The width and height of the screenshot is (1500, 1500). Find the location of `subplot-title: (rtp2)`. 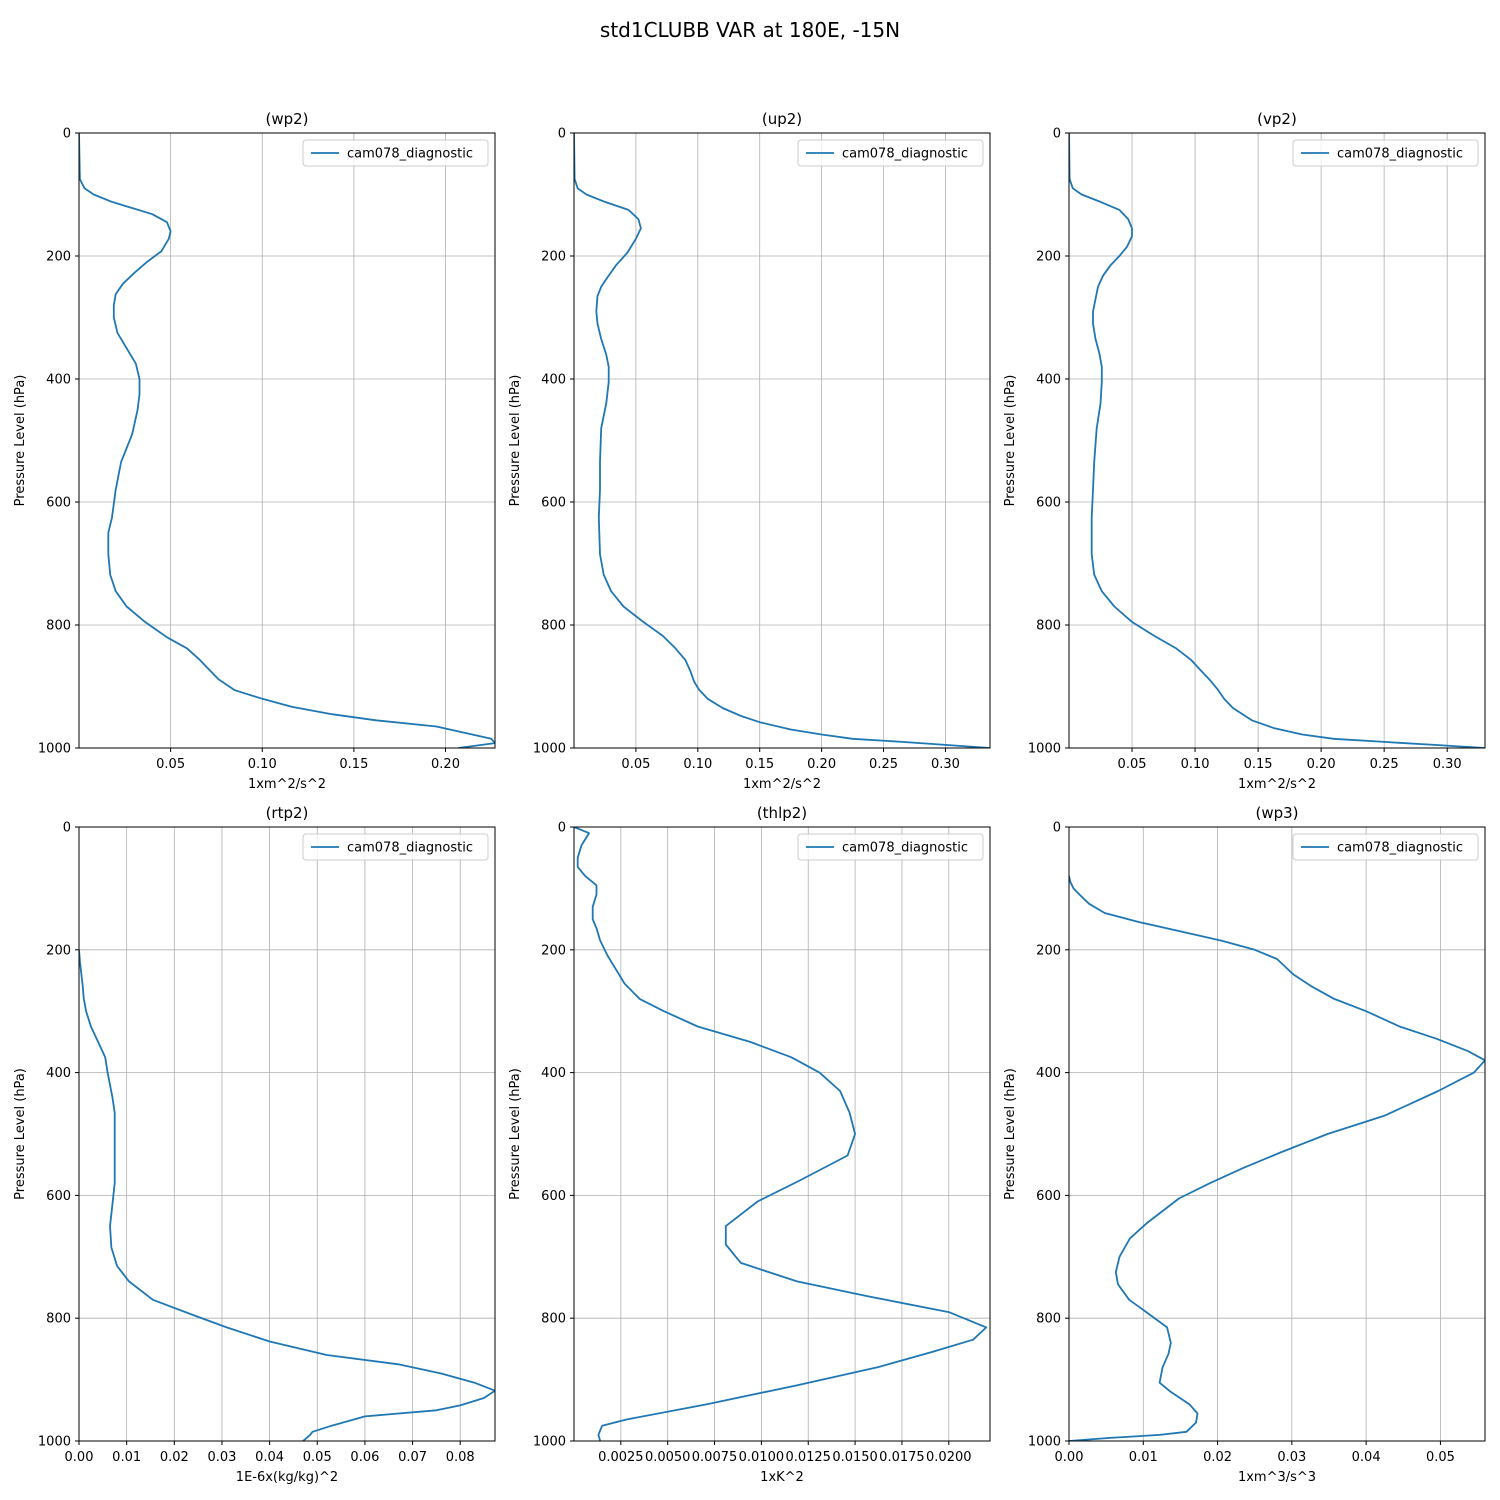

subplot-title: (rtp2) is located at coordinates (287, 813).